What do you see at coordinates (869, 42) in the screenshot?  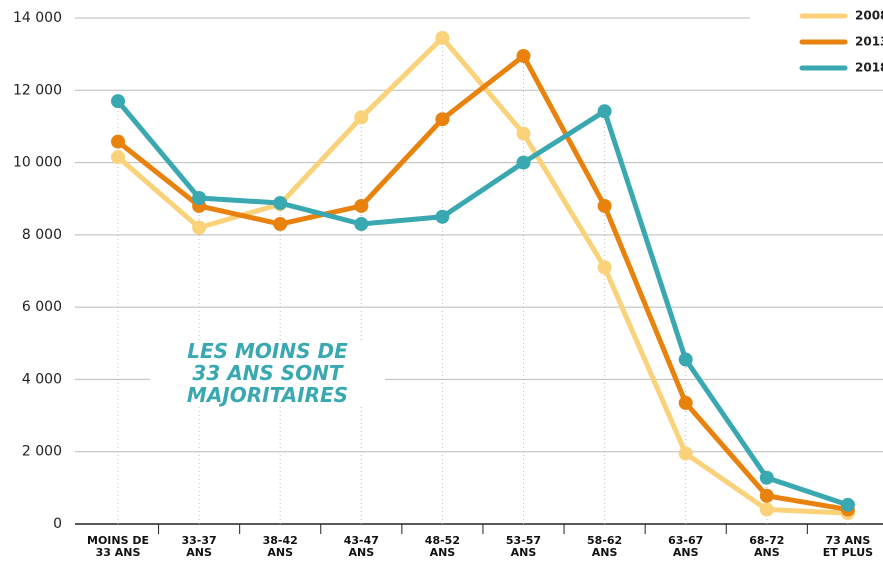 I see `legend-label: 2013` at bounding box center [869, 42].